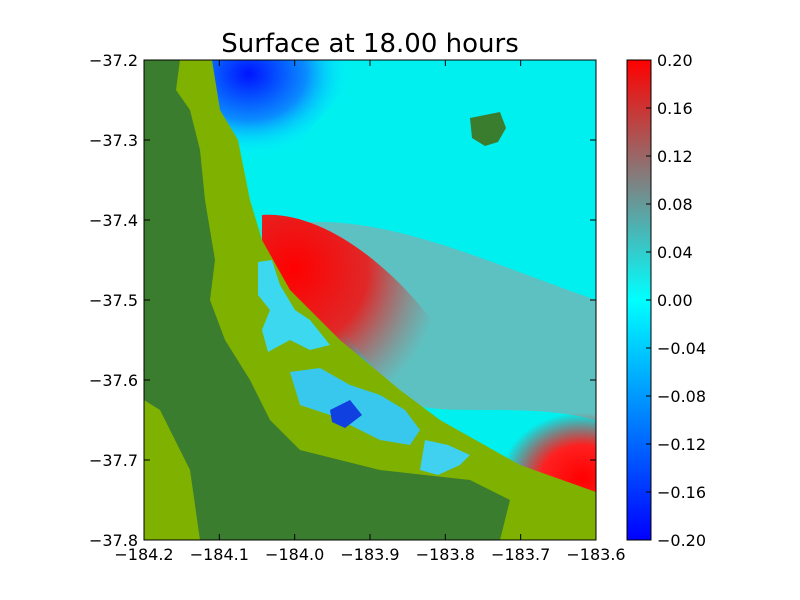 The height and width of the screenshot is (600, 800). What do you see at coordinates (681, 492) in the screenshot?
I see `colorbar-tick-label: −0.16` at bounding box center [681, 492].